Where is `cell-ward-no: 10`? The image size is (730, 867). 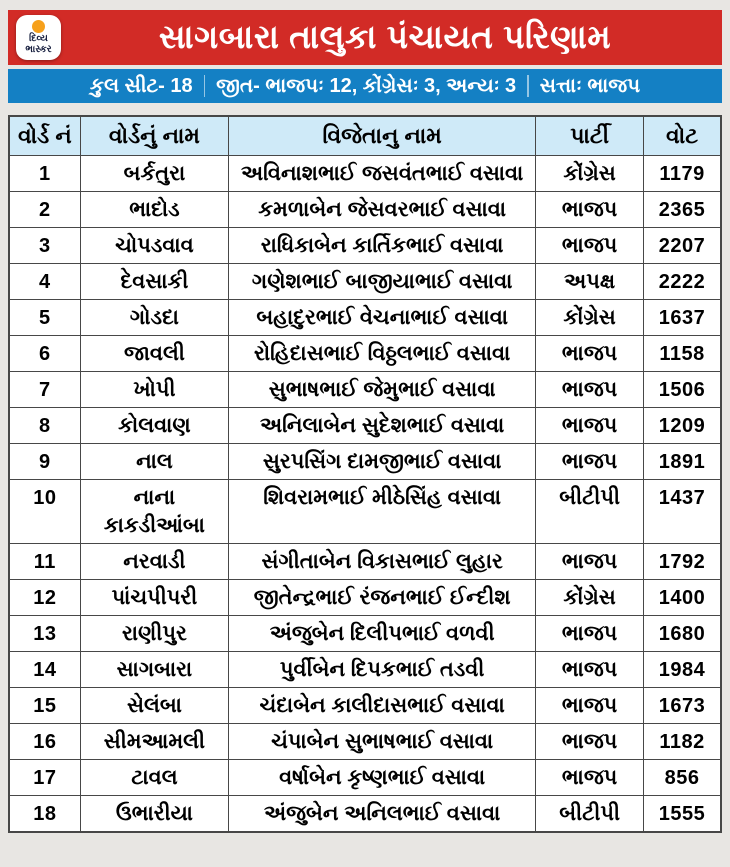 cell-ward-no: 10 is located at coordinates (44, 511).